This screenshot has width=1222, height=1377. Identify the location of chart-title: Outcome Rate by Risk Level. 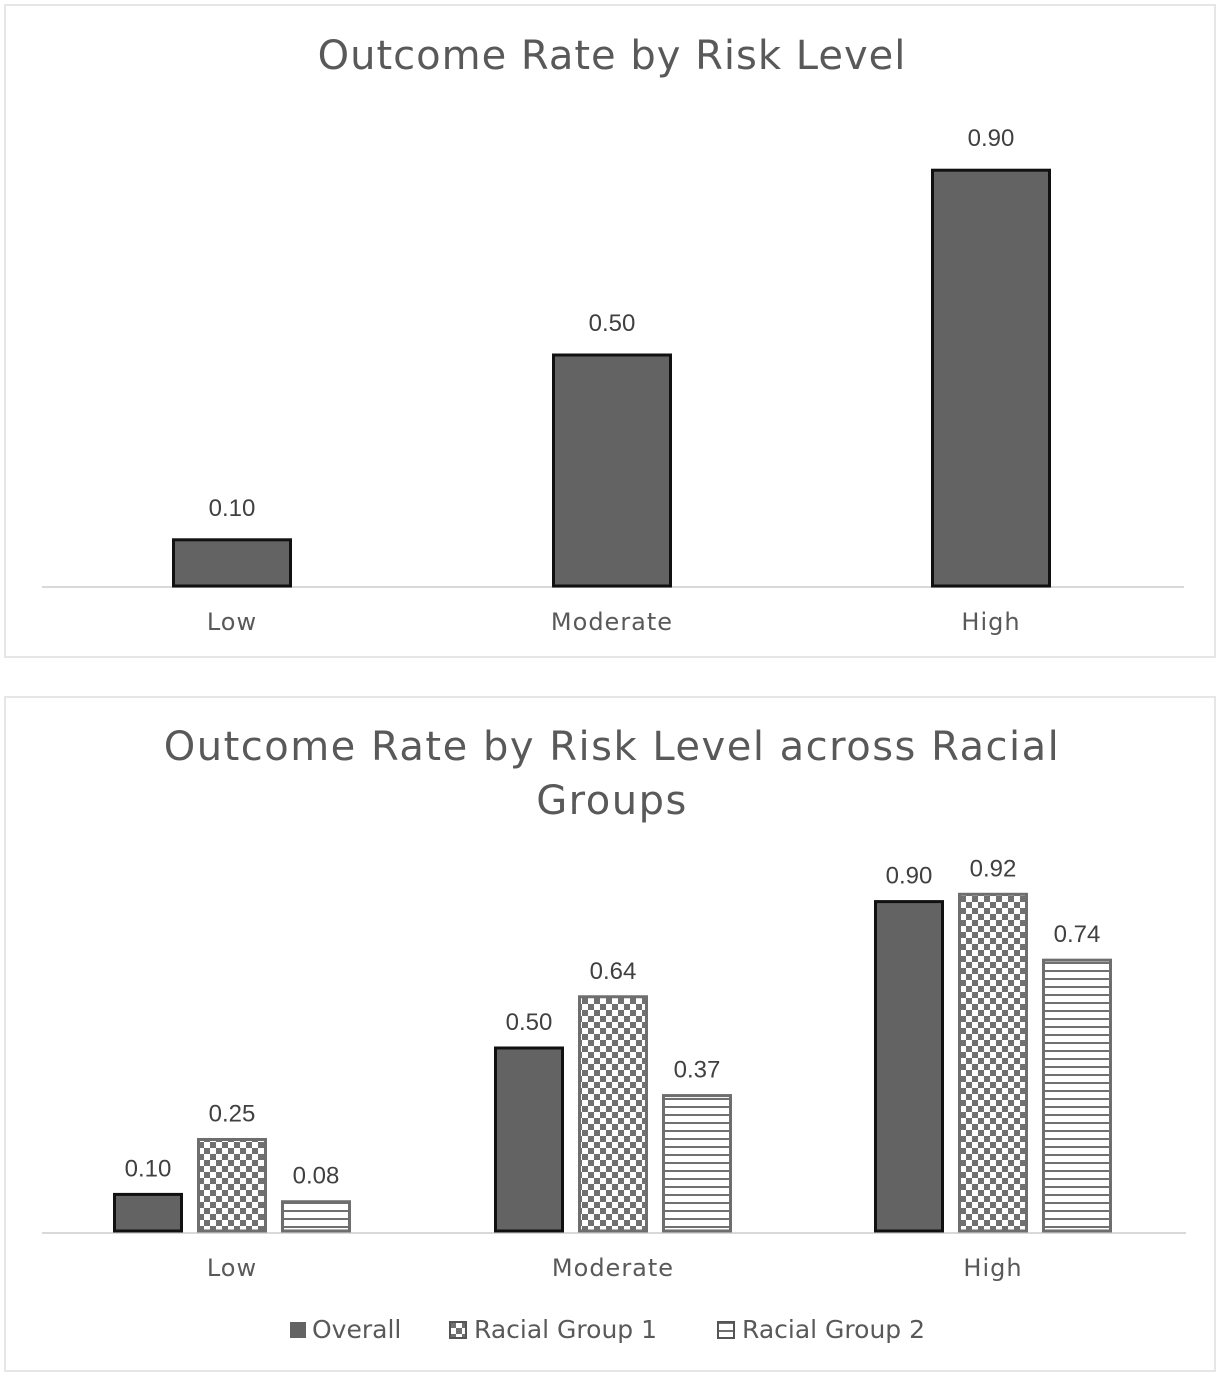
(612, 56).